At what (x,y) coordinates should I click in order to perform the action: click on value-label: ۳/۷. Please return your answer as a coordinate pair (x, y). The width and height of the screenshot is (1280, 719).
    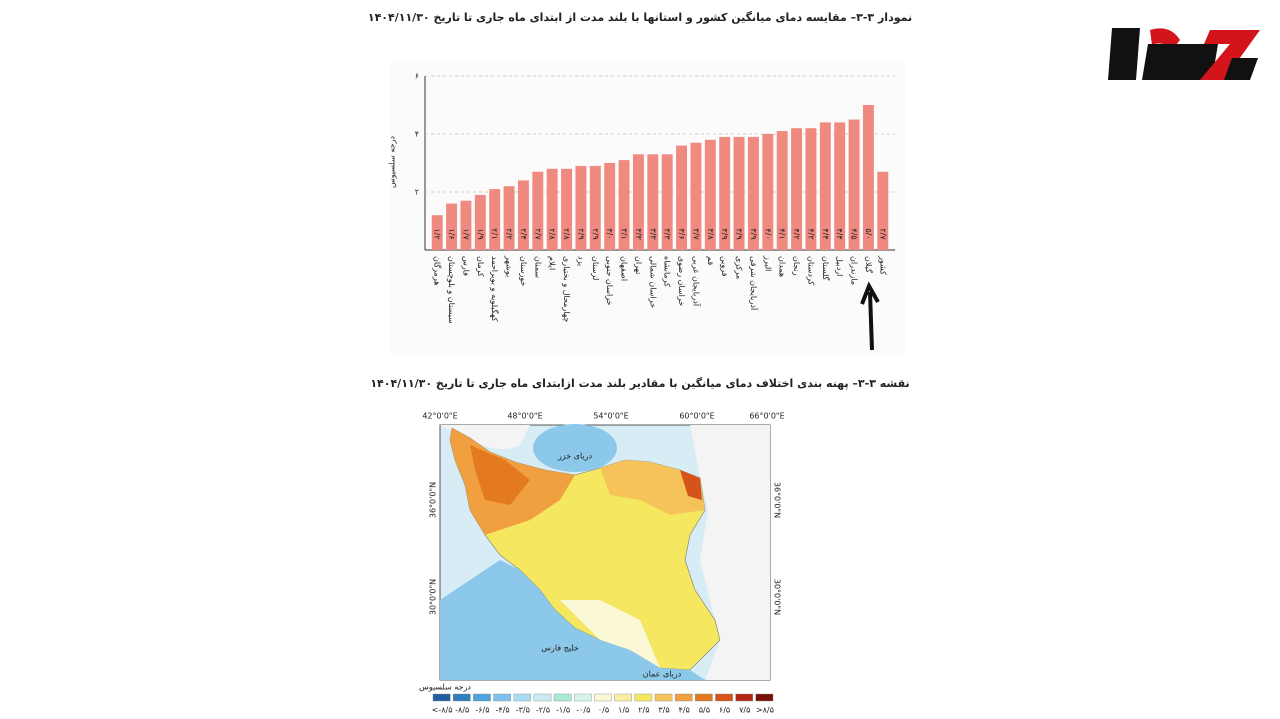
    Looking at the image, I should click on (695, 234).